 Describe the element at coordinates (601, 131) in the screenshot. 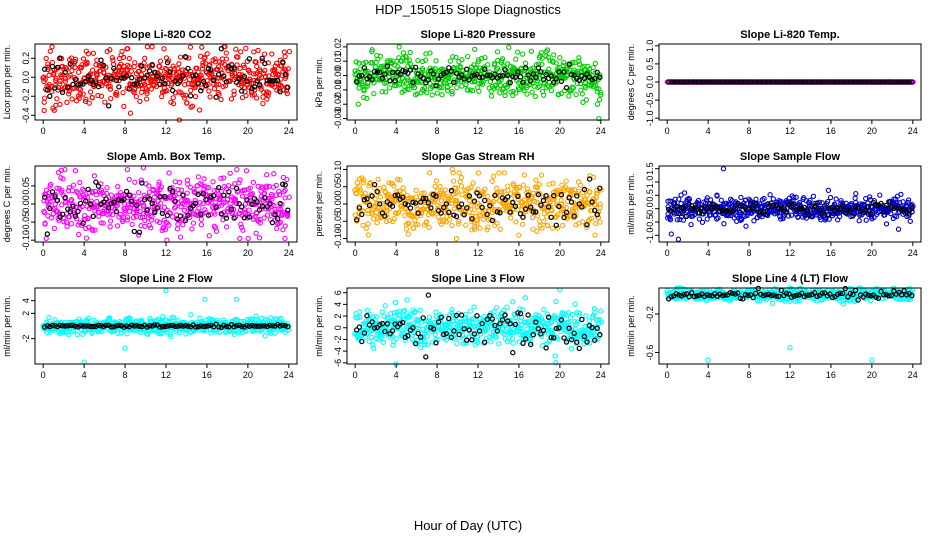

I see `x-tick-label: 24` at that location.